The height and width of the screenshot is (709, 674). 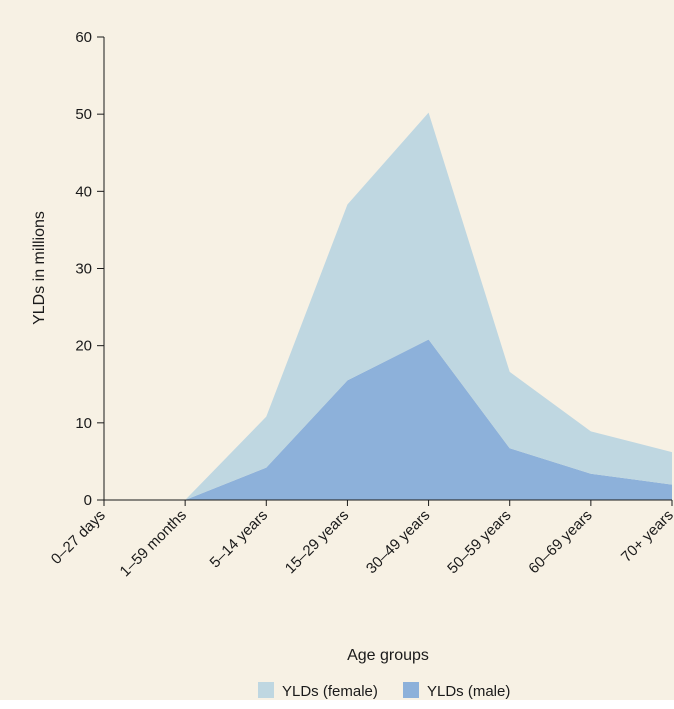 What do you see at coordinates (83, 114) in the screenshot?
I see `y-tick-label: 50` at bounding box center [83, 114].